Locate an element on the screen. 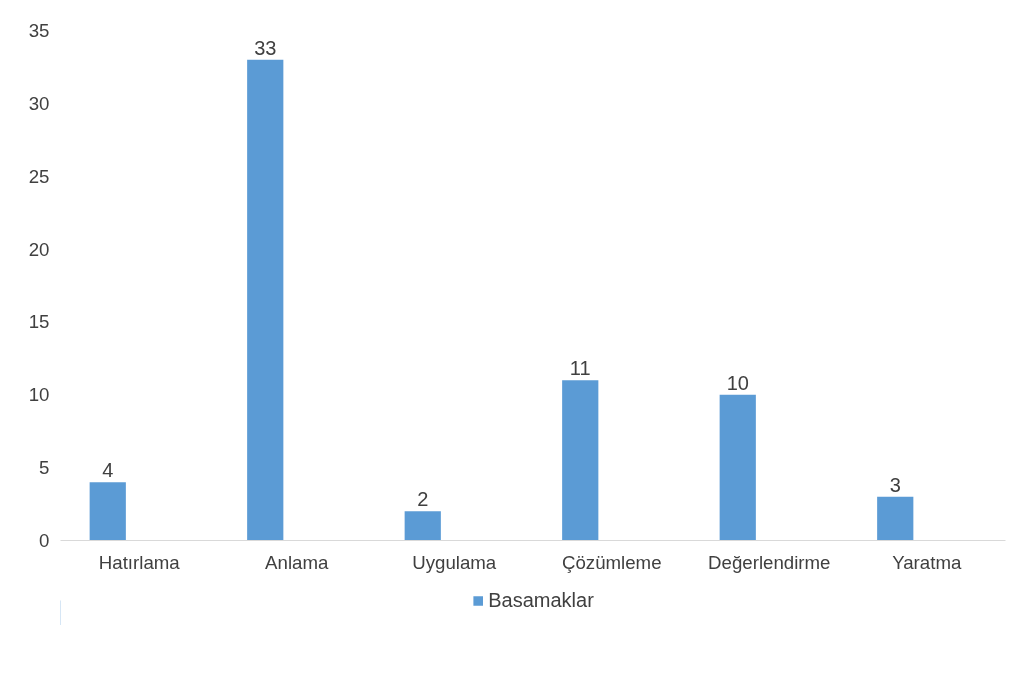 The height and width of the screenshot is (678, 1028). legend-label: Basamaklar is located at coordinates (541, 600).